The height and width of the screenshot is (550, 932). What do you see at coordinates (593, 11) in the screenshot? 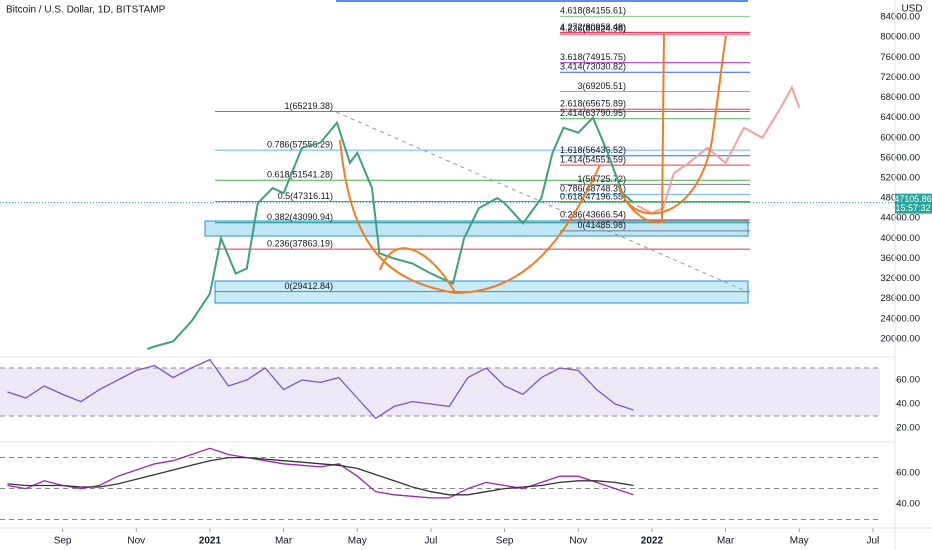
I see `fib-label: 4.618(84155.61)` at bounding box center [593, 11].